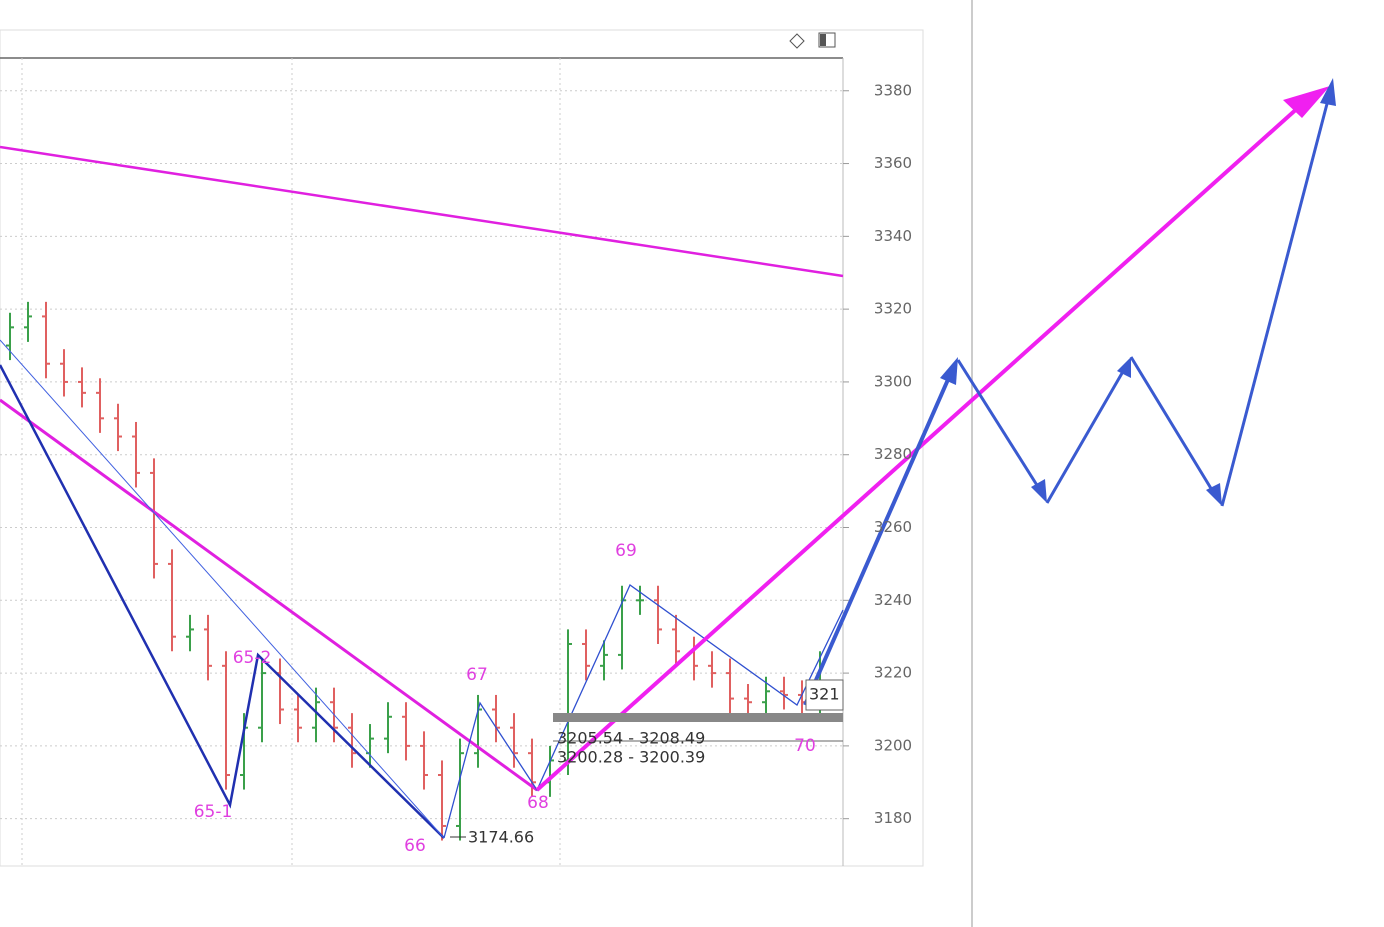 The width and height of the screenshot is (1384, 927). I want to click on panel-icon-fill, so click(823, 40).